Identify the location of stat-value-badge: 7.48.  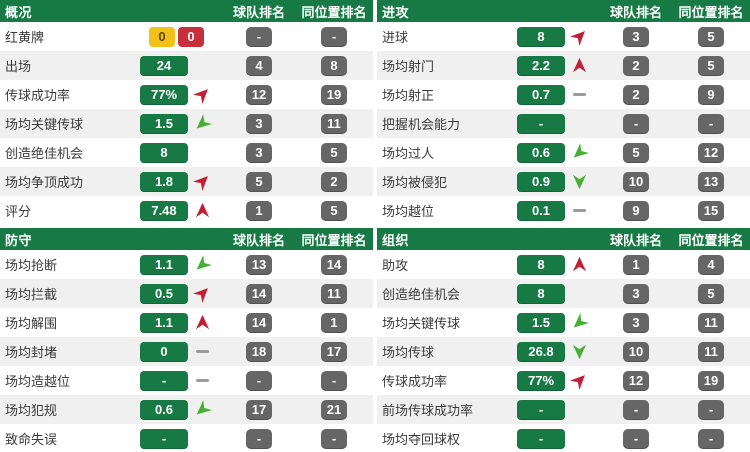
(164, 210).